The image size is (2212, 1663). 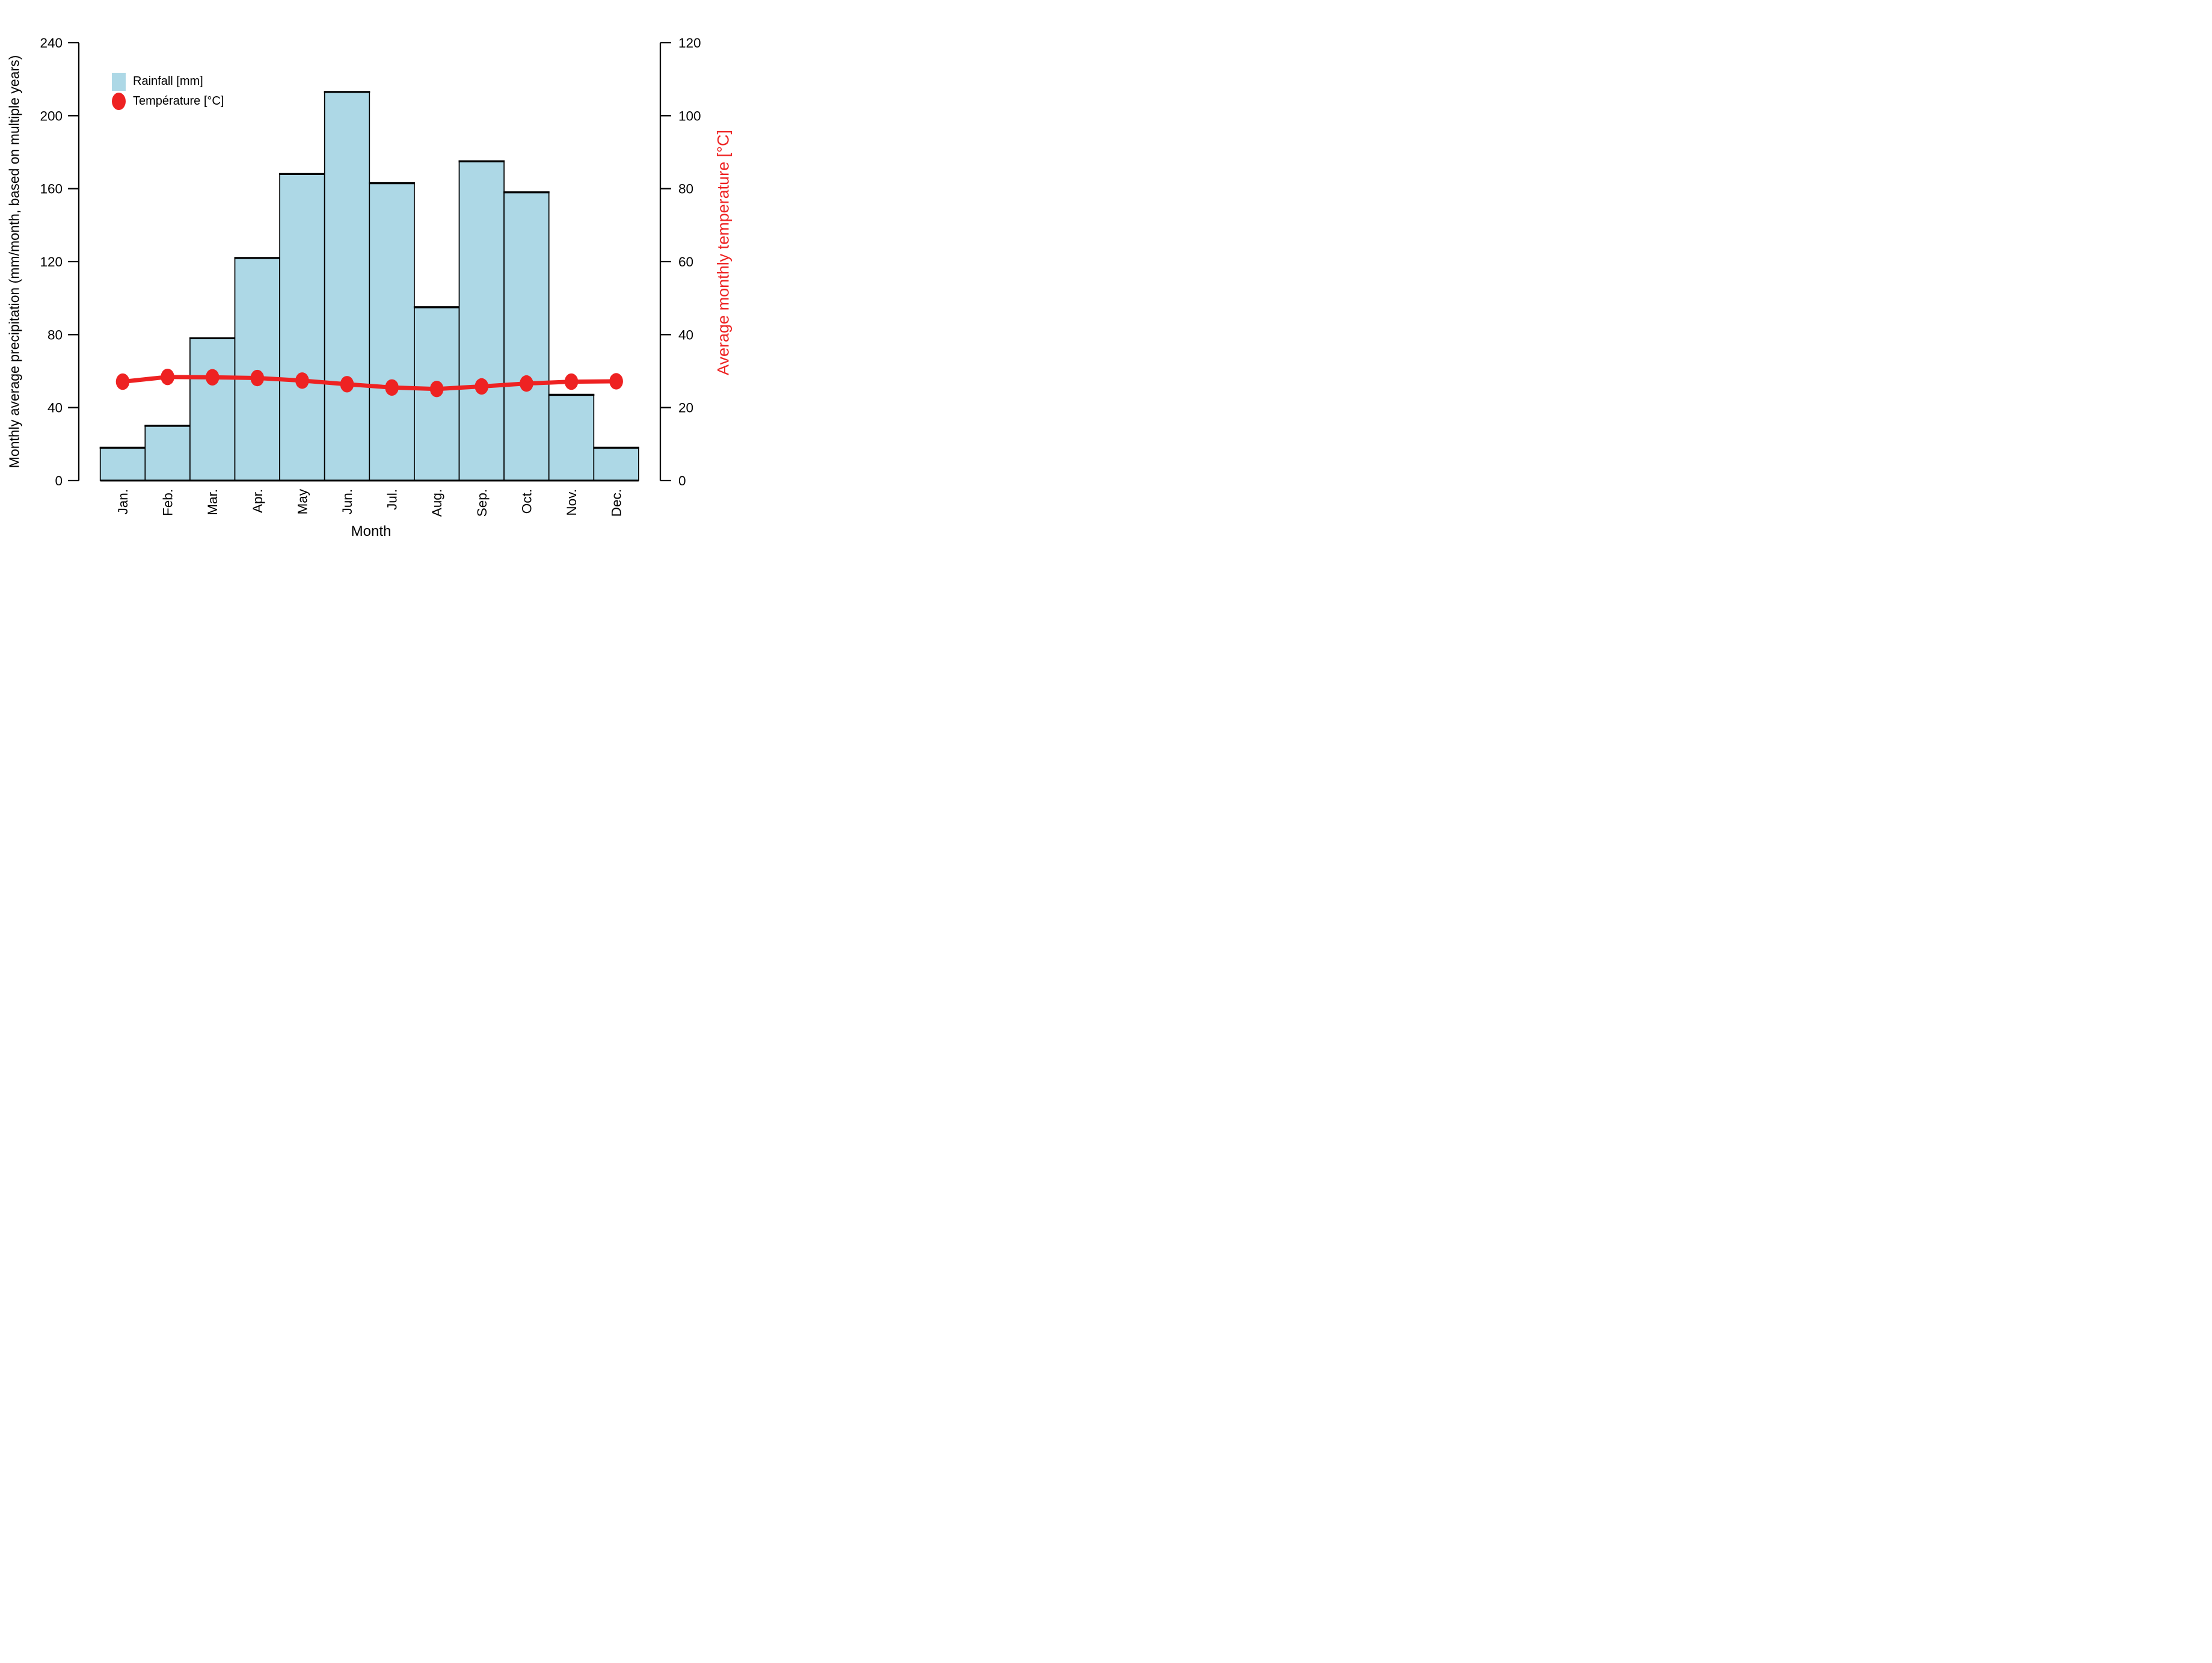 What do you see at coordinates (52, 115) in the screenshot?
I see `left-tick-label: 200` at bounding box center [52, 115].